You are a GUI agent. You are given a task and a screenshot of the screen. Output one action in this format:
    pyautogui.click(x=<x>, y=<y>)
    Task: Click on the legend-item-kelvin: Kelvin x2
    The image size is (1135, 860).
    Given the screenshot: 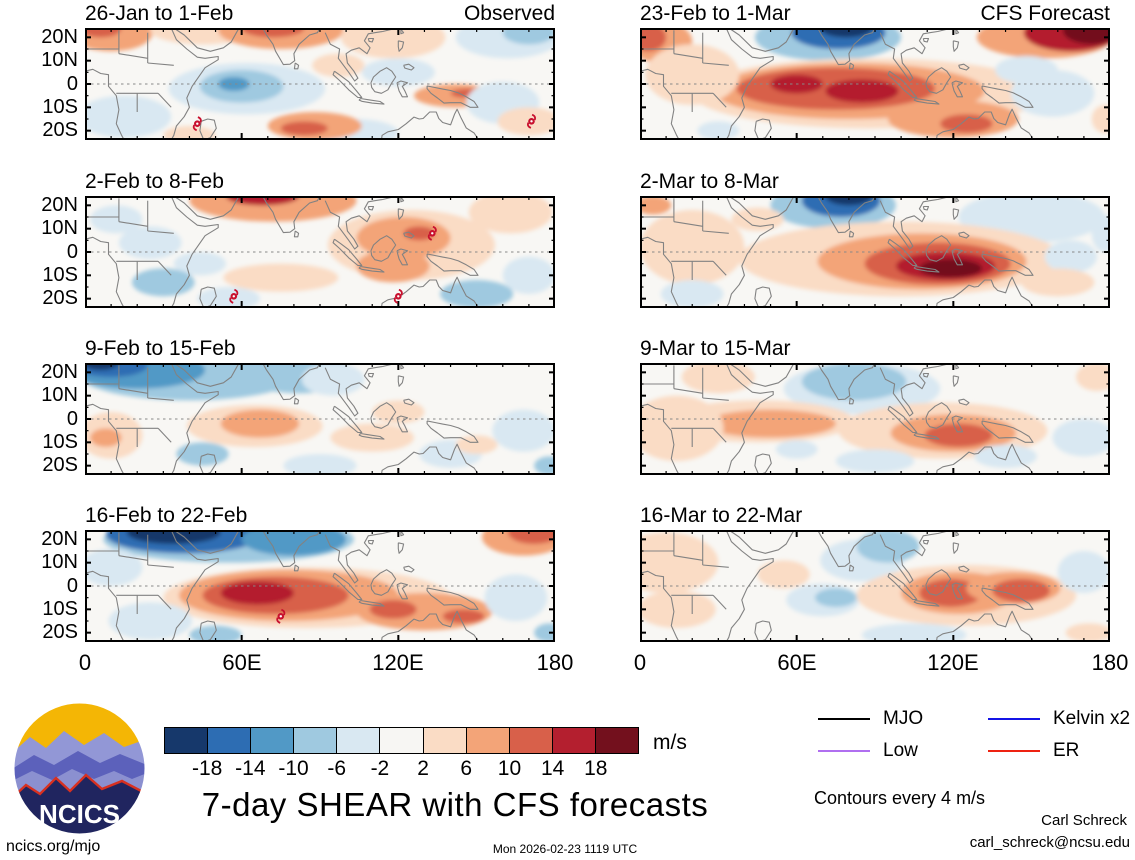 What is the action you would take?
    pyautogui.click(x=1059, y=719)
    